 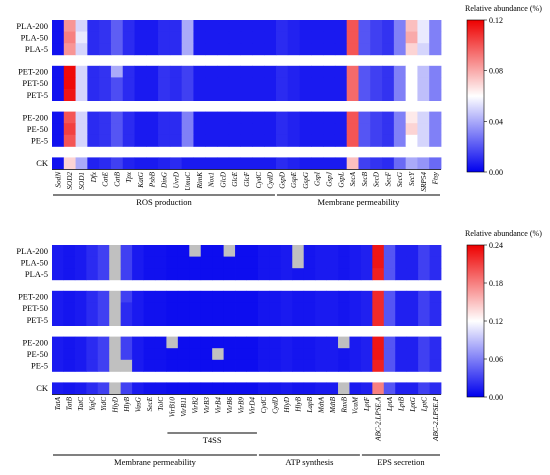 What do you see at coordinates (496, 172) in the screenshot?
I see `colorbar-tick-label: 0.00` at bounding box center [496, 172].